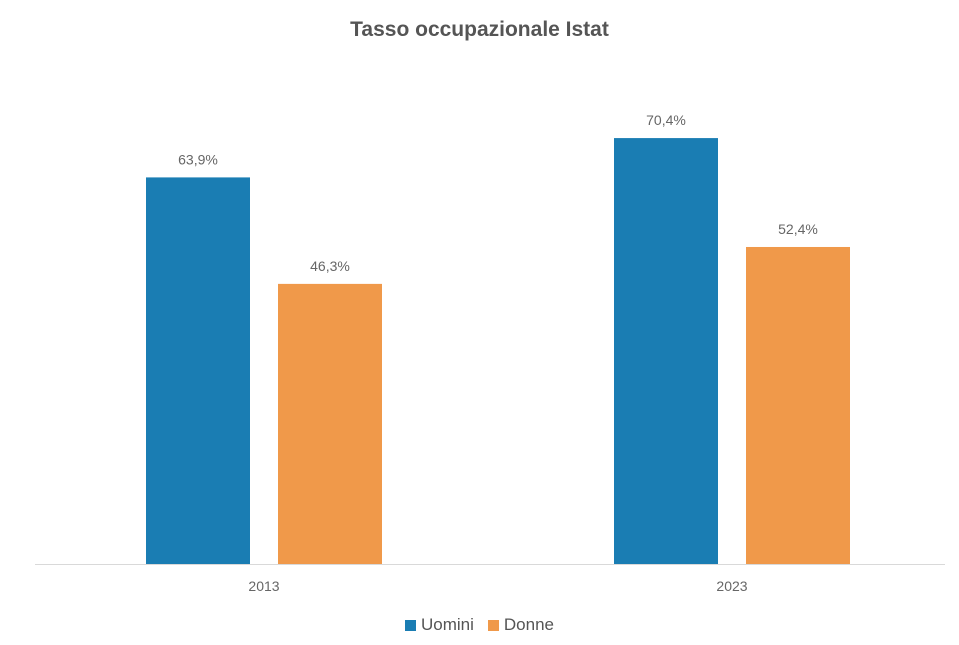  What do you see at coordinates (666, 120) in the screenshot?
I see `data-label-uomini-2023: 70,4%` at bounding box center [666, 120].